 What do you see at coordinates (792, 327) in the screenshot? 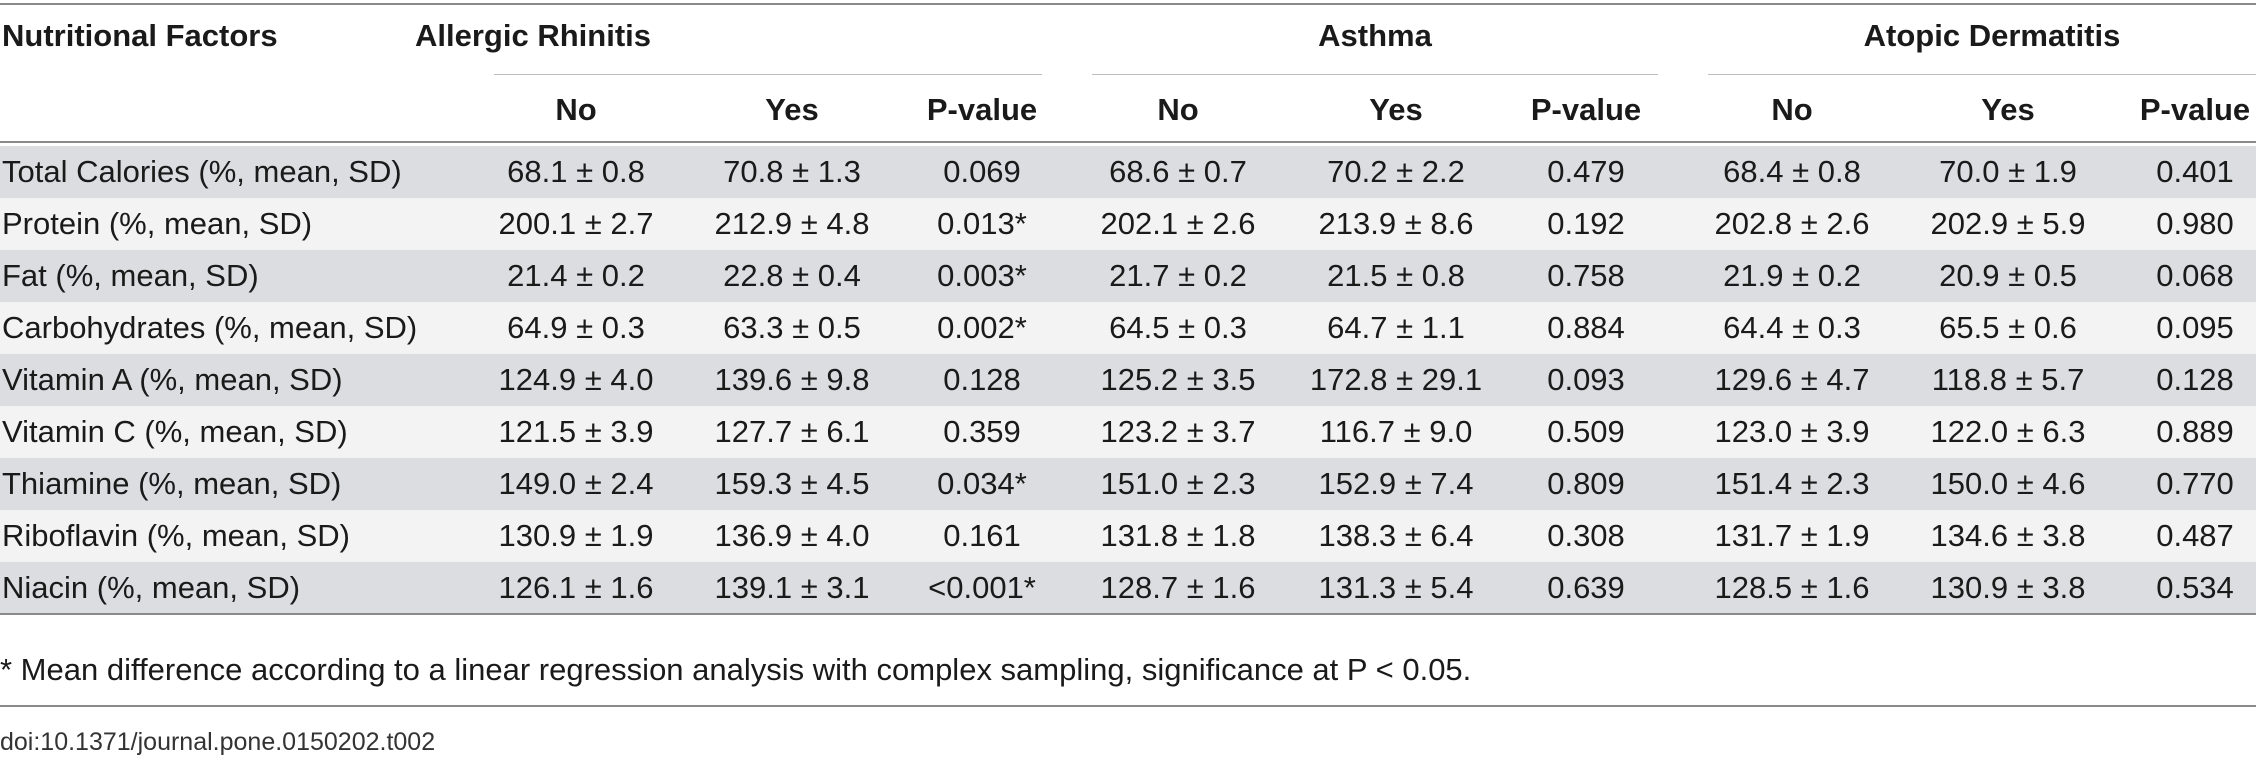
I see `table-cell: 63.3 ± 0.5` at bounding box center [792, 327].